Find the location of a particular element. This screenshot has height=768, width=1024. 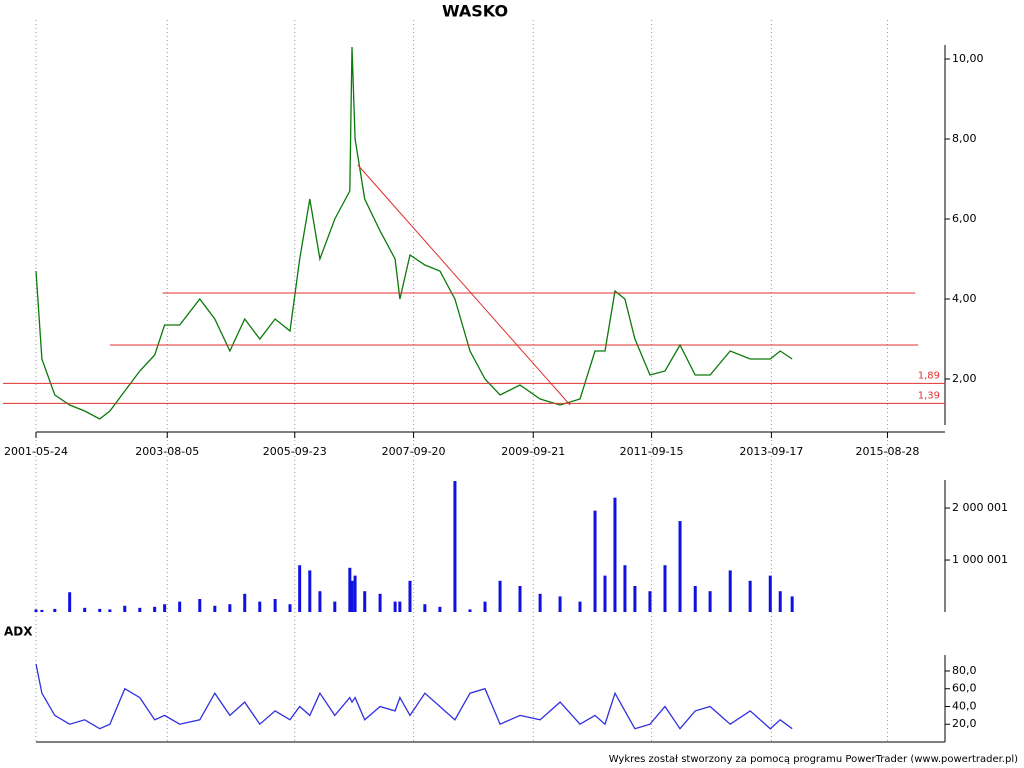

y-tick-label: 20,0 is located at coordinates (964, 723).